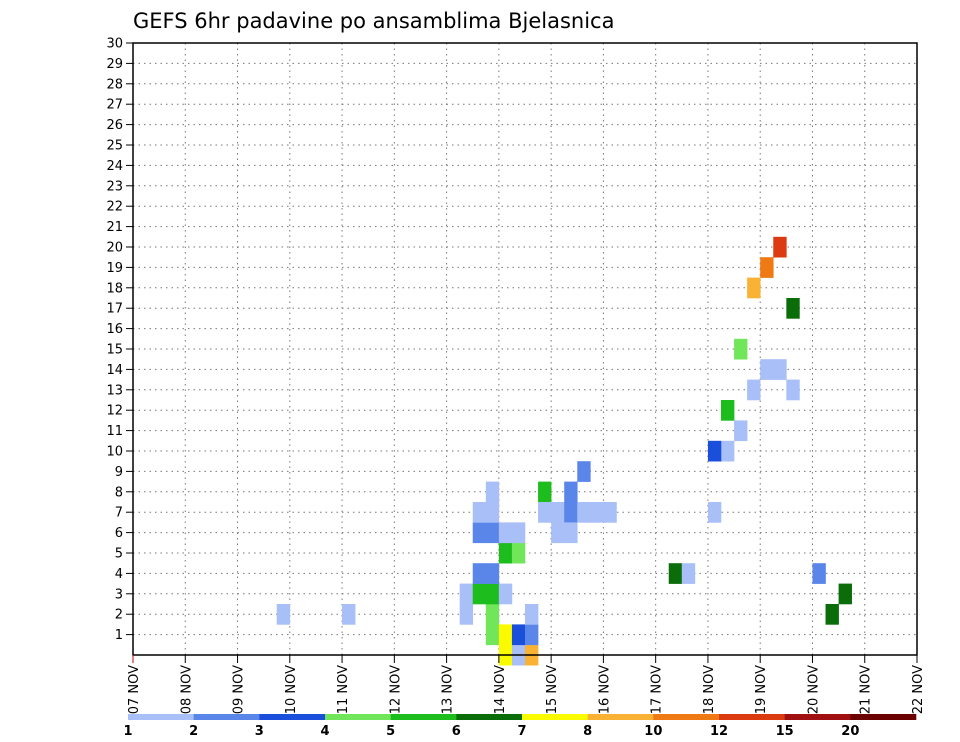 The height and width of the screenshot is (742, 960). What do you see at coordinates (813, 689) in the screenshot?
I see `x-tick-label: 20 NOV` at bounding box center [813, 689].